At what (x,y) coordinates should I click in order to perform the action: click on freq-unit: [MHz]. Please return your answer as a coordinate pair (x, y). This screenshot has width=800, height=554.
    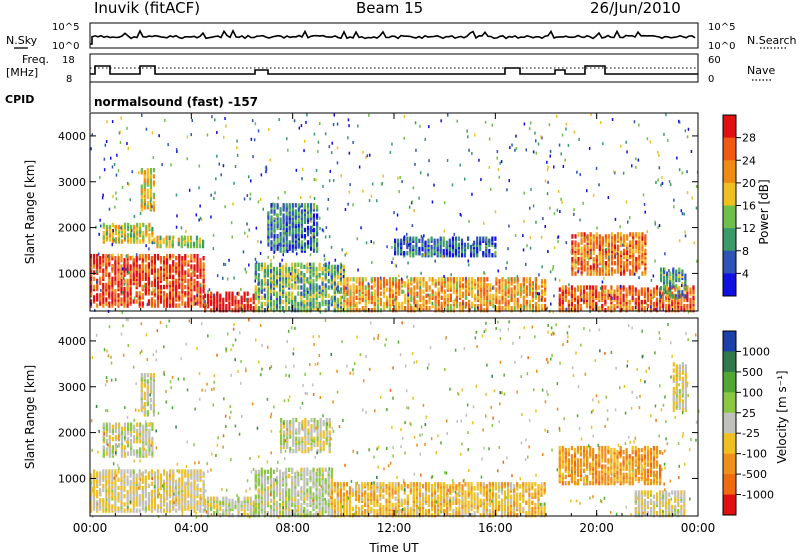
    Looking at the image, I should click on (22, 72).